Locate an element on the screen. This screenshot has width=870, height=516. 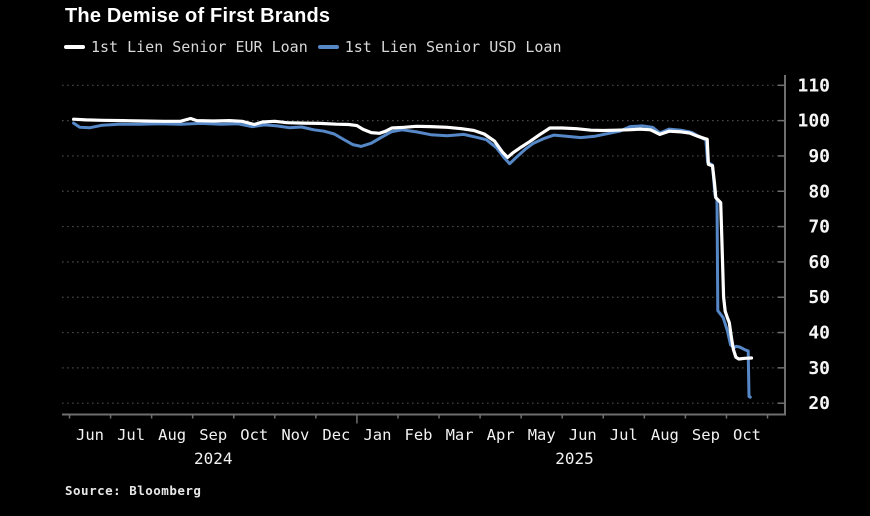
y-tick-label: 60 is located at coordinates (819, 262).